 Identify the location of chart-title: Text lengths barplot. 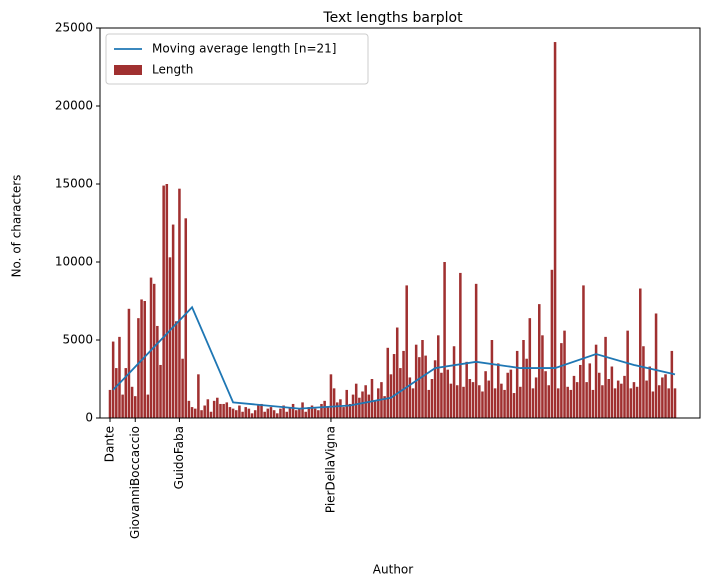
(392, 18).